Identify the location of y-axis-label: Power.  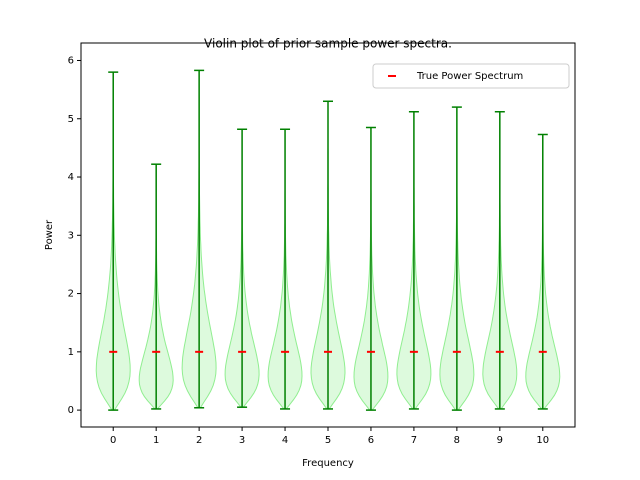
(49, 234).